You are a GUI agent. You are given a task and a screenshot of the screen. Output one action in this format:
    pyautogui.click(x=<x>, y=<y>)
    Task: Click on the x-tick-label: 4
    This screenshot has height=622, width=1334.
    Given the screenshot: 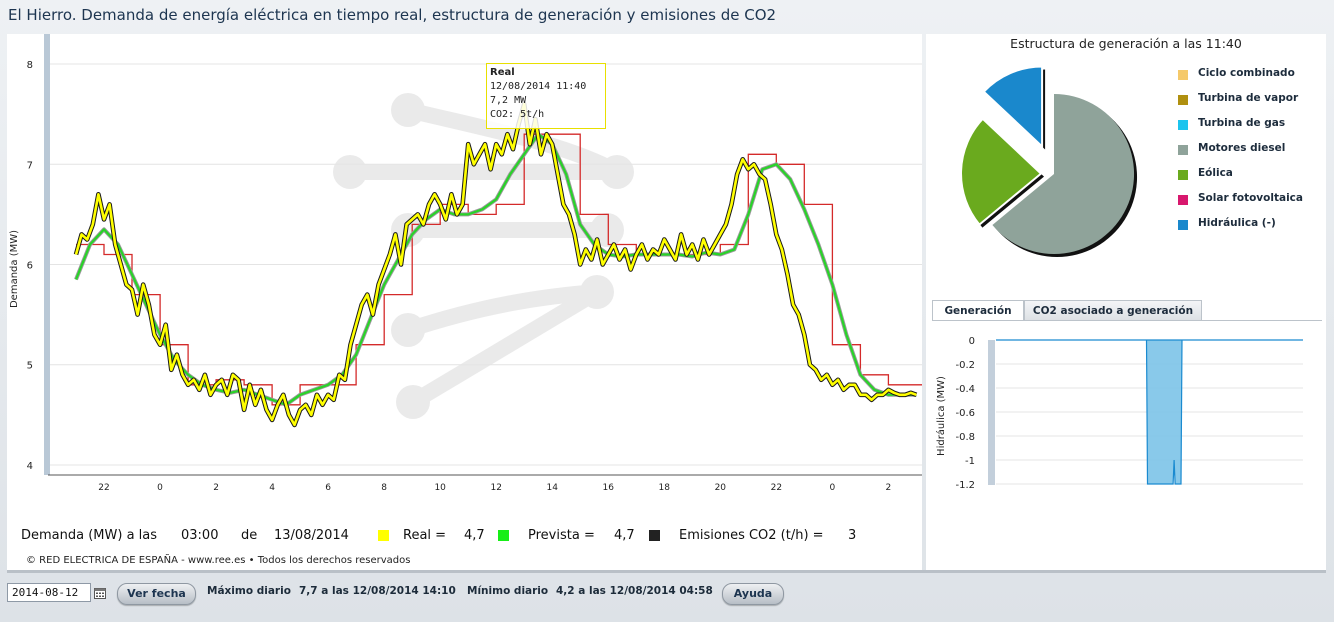 What is the action you would take?
    pyautogui.click(x=272, y=488)
    